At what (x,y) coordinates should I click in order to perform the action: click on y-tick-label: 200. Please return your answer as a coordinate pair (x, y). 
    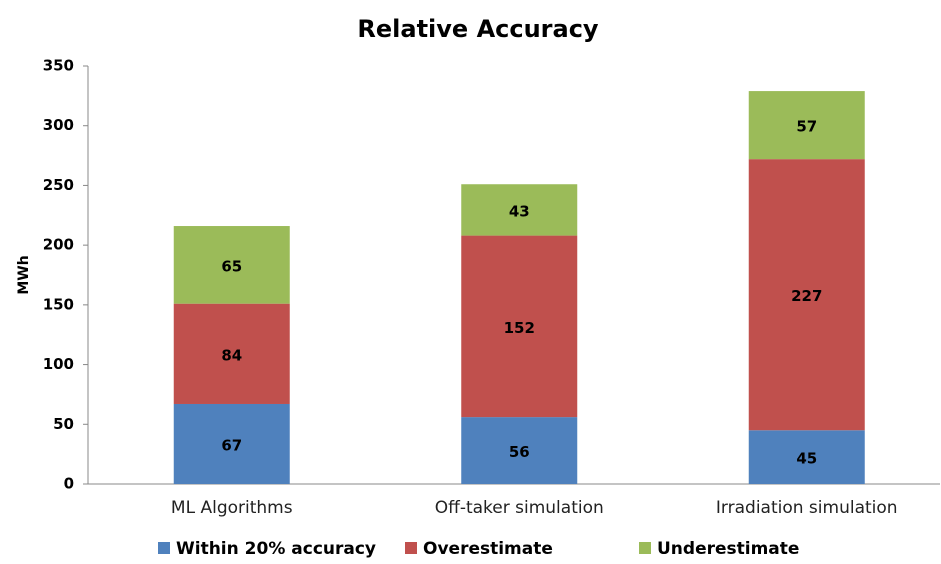
    Looking at the image, I should click on (58, 245).